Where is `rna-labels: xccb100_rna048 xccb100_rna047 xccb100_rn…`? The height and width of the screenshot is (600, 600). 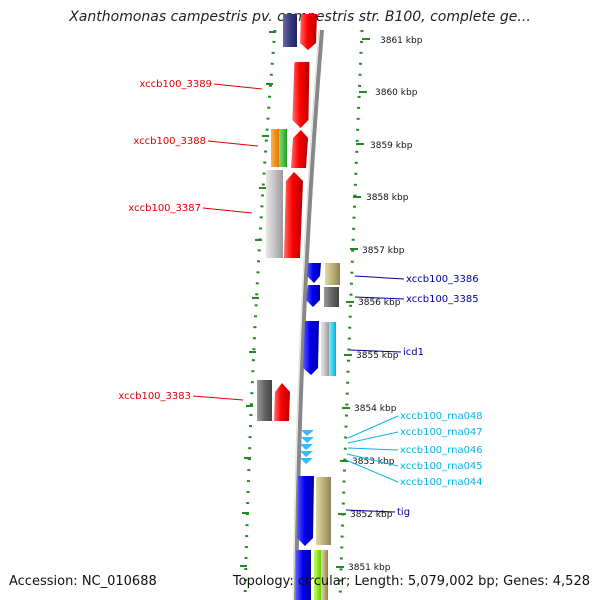 rna-labels: xccb100_rna048 xccb100_rna047 xccb100_rn… is located at coordinates (441, 449).